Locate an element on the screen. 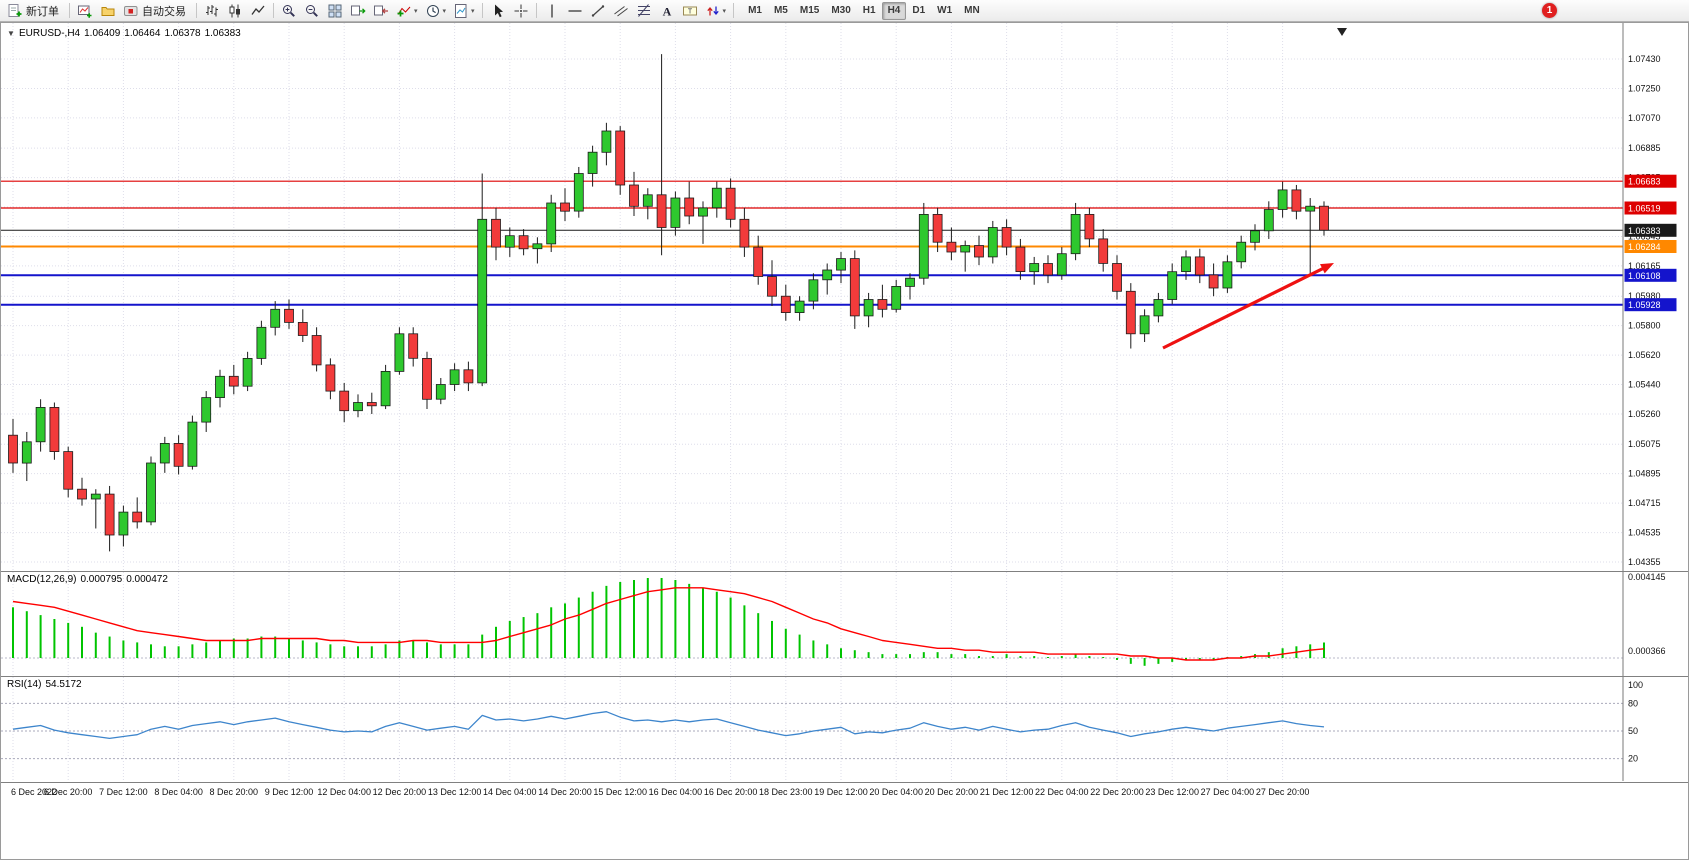 This screenshot has width=1689, height=860. time-label: 20 Dec 04:00 is located at coordinates (896, 792).